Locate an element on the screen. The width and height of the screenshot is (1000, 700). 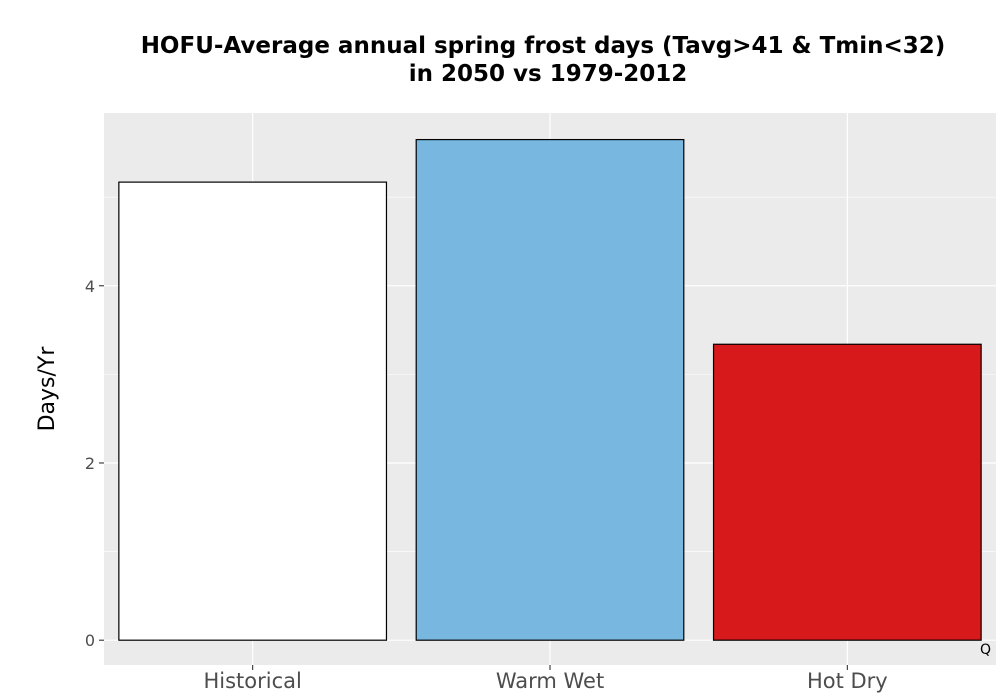
bar-hot-dry is located at coordinates (847, 492).